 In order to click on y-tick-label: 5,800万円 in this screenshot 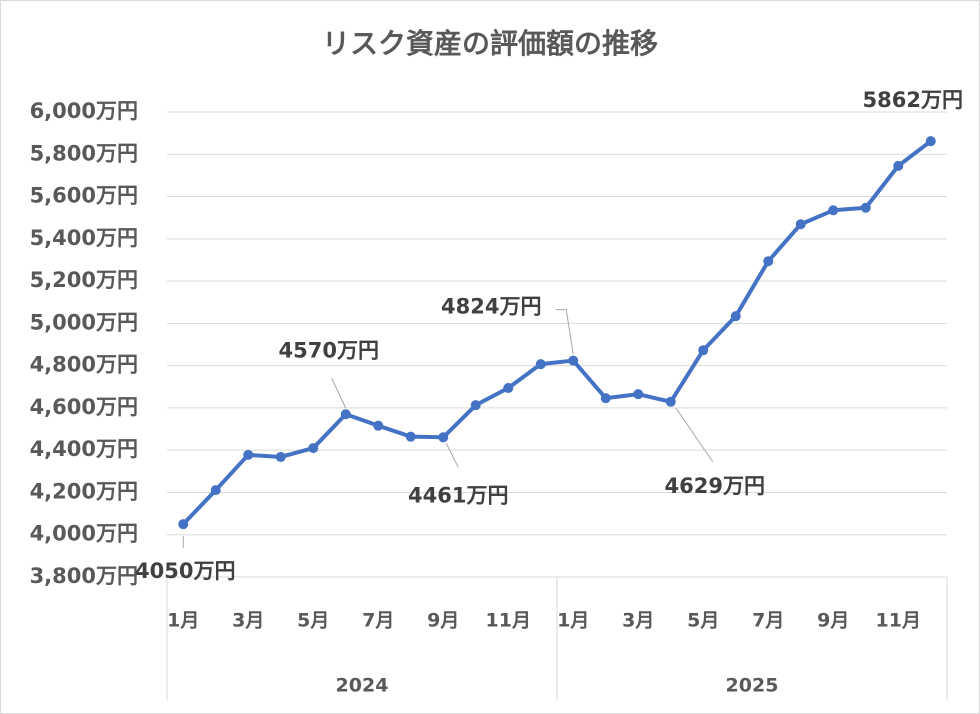, I will do `click(84, 153)`.